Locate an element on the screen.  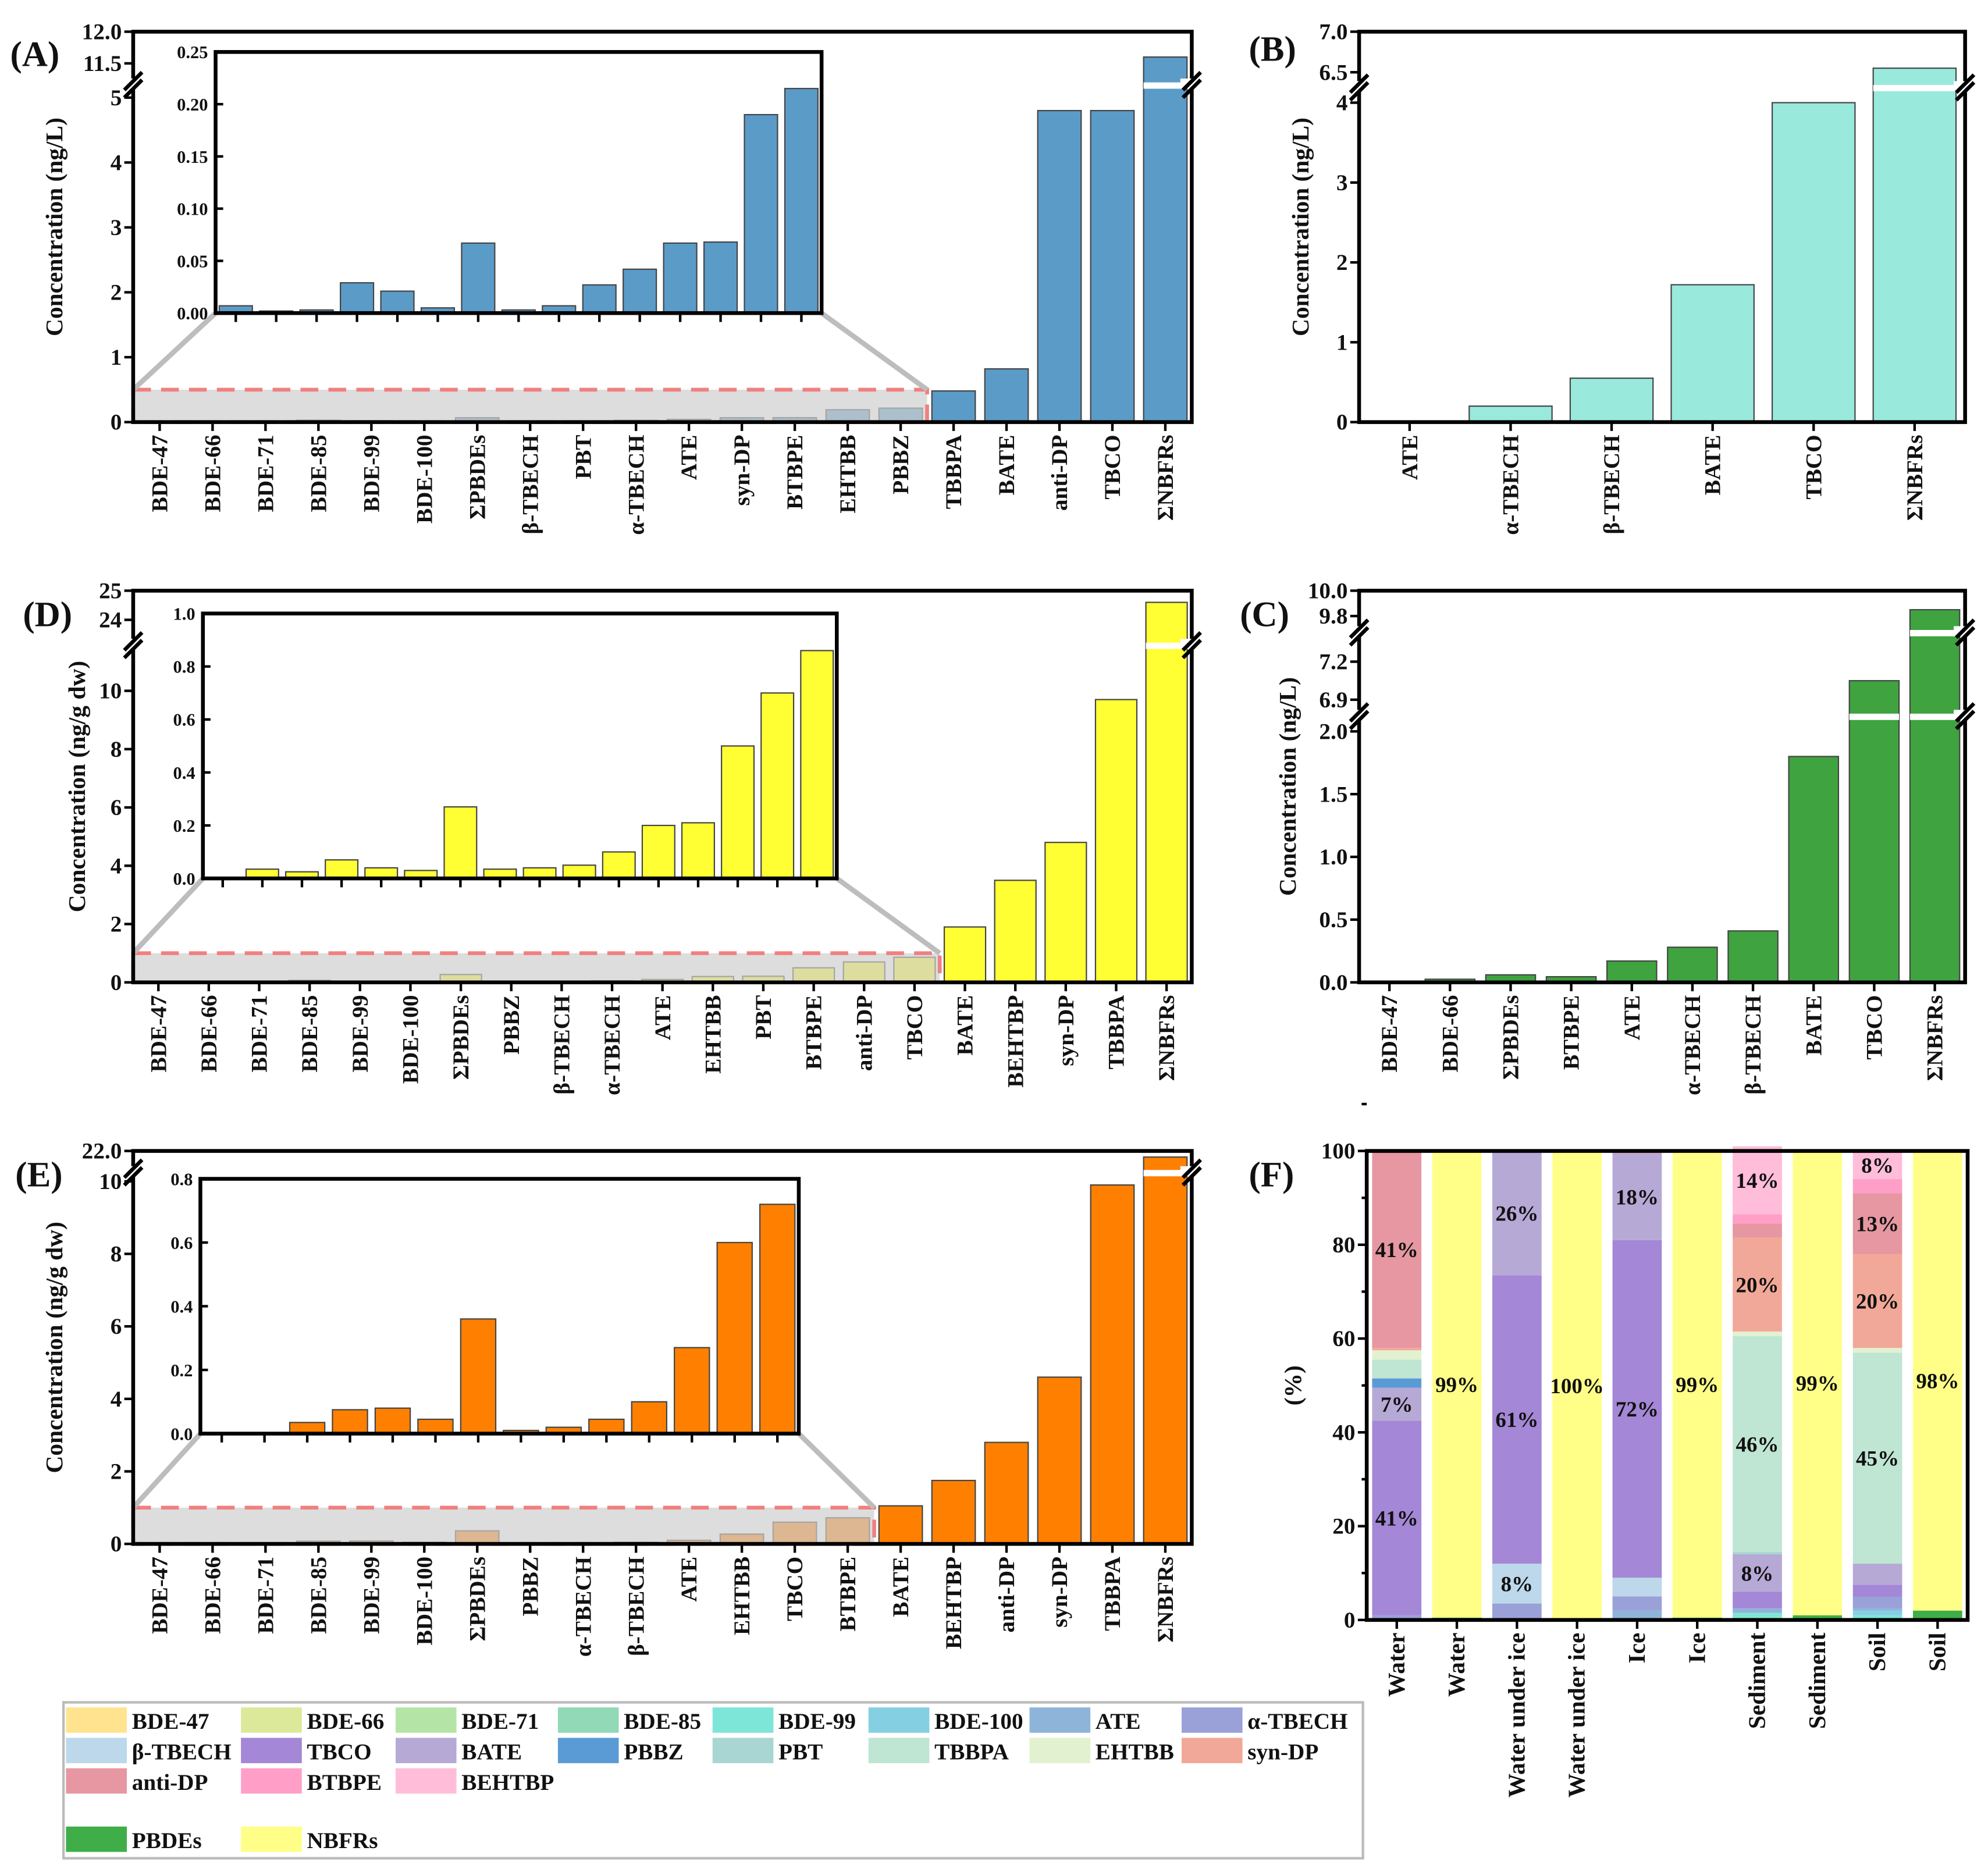
inset-bar-syn-DP is located at coordinates (680, 278).